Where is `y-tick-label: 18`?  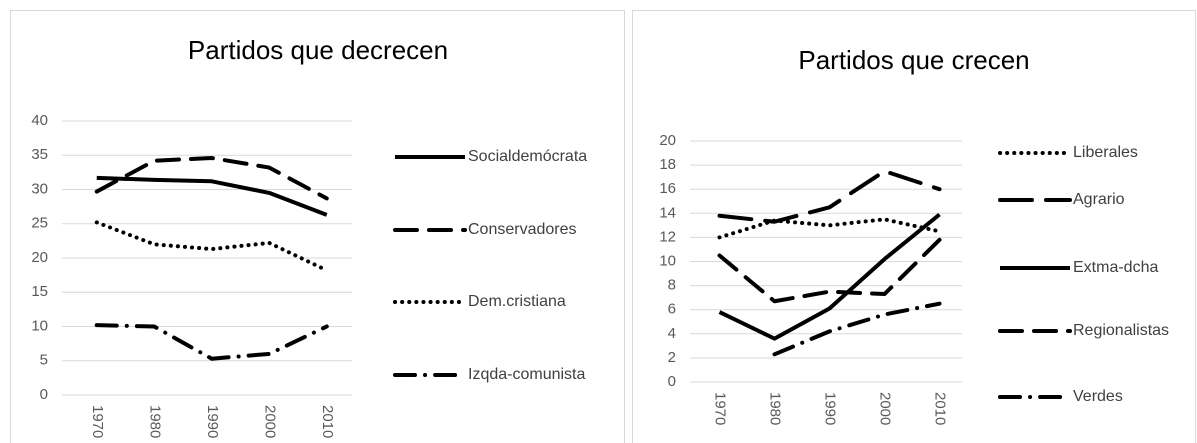
y-tick-label: 18 is located at coordinates (667, 164).